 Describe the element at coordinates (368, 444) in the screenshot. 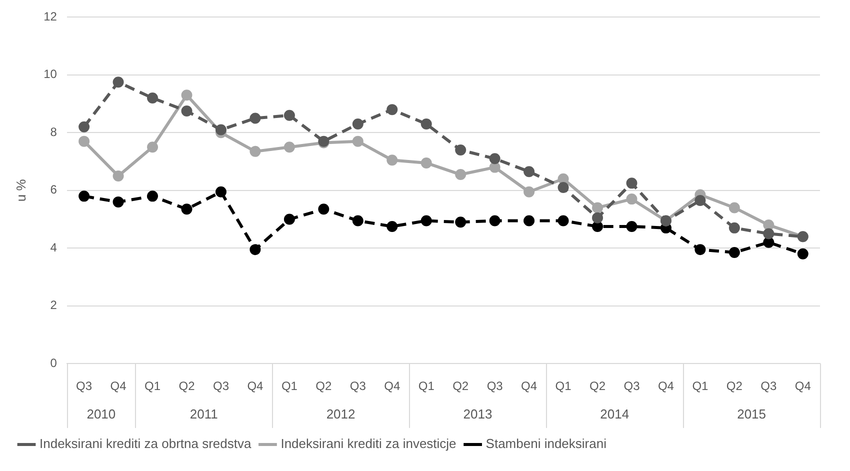

I see `legend-label: Indeksirani krediti za investicje` at that location.